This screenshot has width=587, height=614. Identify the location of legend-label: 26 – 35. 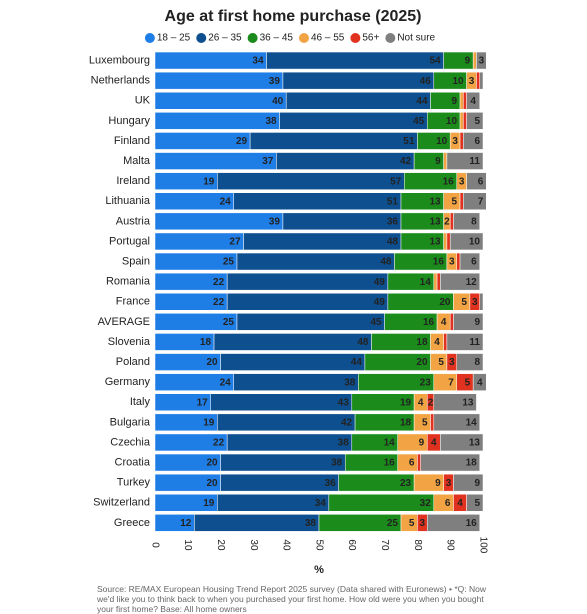
(225, 38).